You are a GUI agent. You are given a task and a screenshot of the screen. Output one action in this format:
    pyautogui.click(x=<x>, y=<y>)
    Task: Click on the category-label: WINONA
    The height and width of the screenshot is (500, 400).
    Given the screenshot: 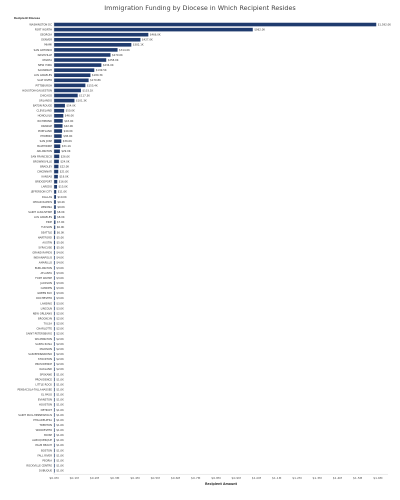 What is the action you would take?
    pyautogui.click(x=46, y=207)
    